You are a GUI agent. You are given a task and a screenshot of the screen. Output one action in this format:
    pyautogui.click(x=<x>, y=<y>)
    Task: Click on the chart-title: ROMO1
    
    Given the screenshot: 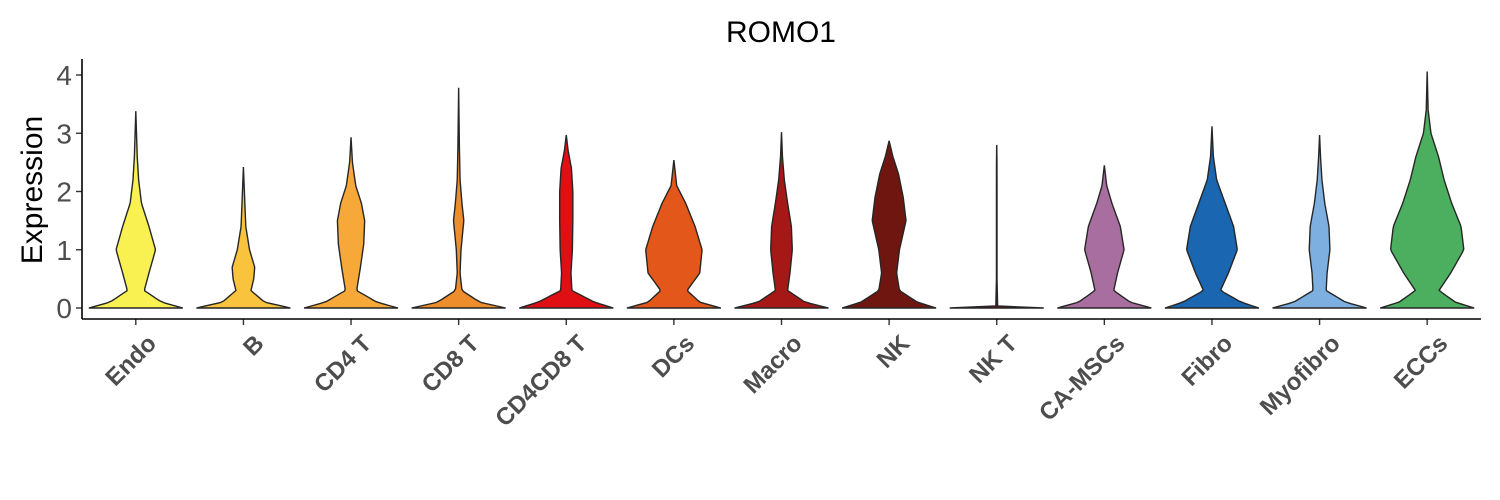 What is the action you would take?
    pyautogui.click(x=781, y=32)
    